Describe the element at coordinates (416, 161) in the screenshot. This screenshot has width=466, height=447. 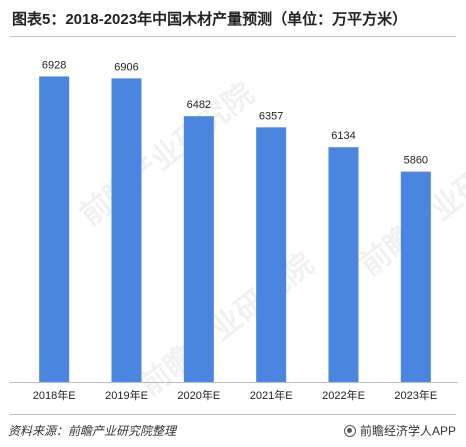
I see `data-label: 5860` at that location.